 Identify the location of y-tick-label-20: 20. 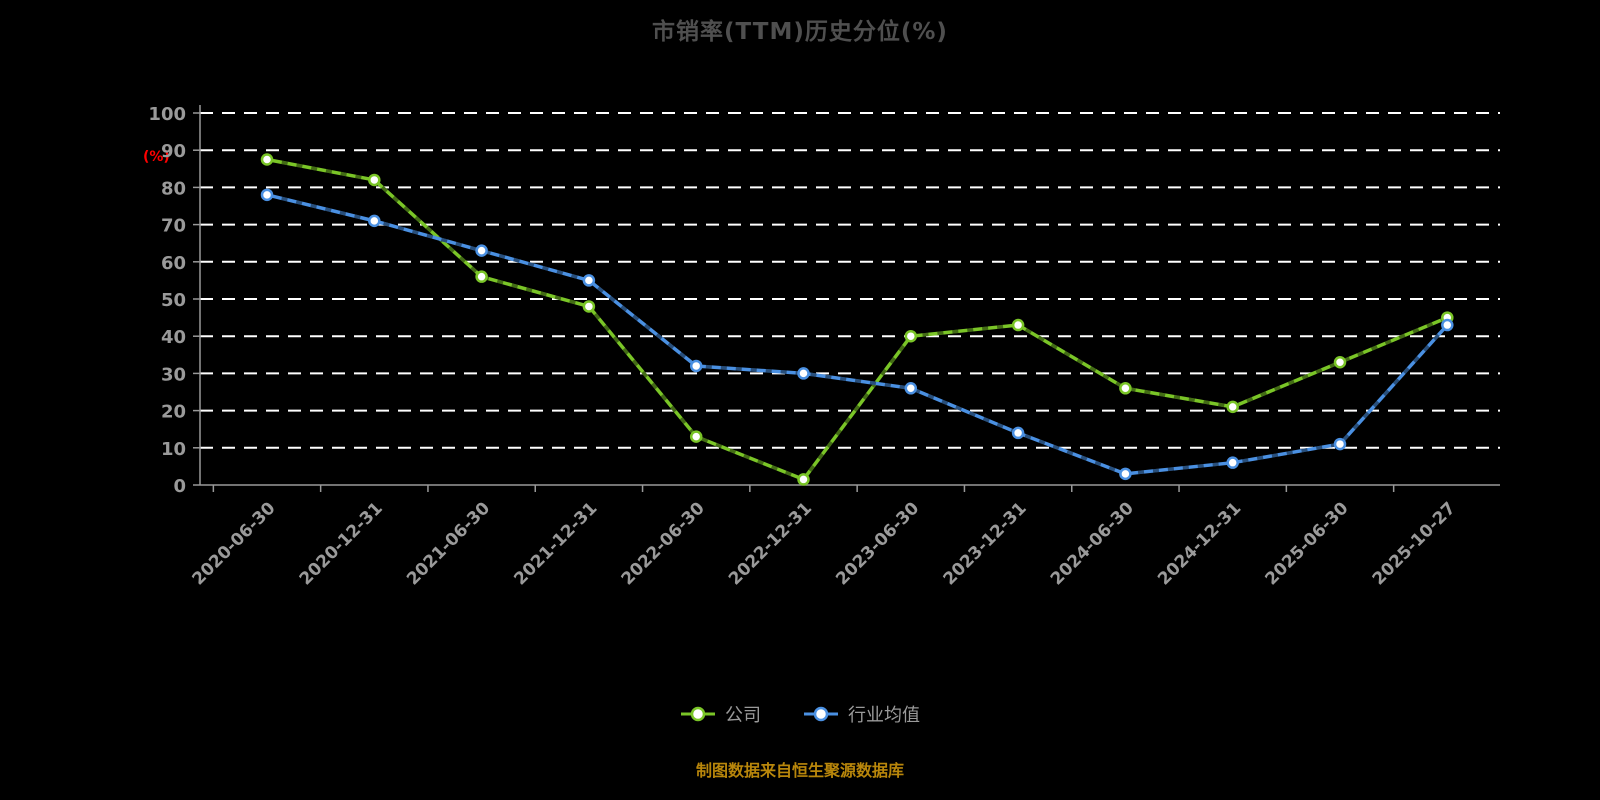
(173, 412).